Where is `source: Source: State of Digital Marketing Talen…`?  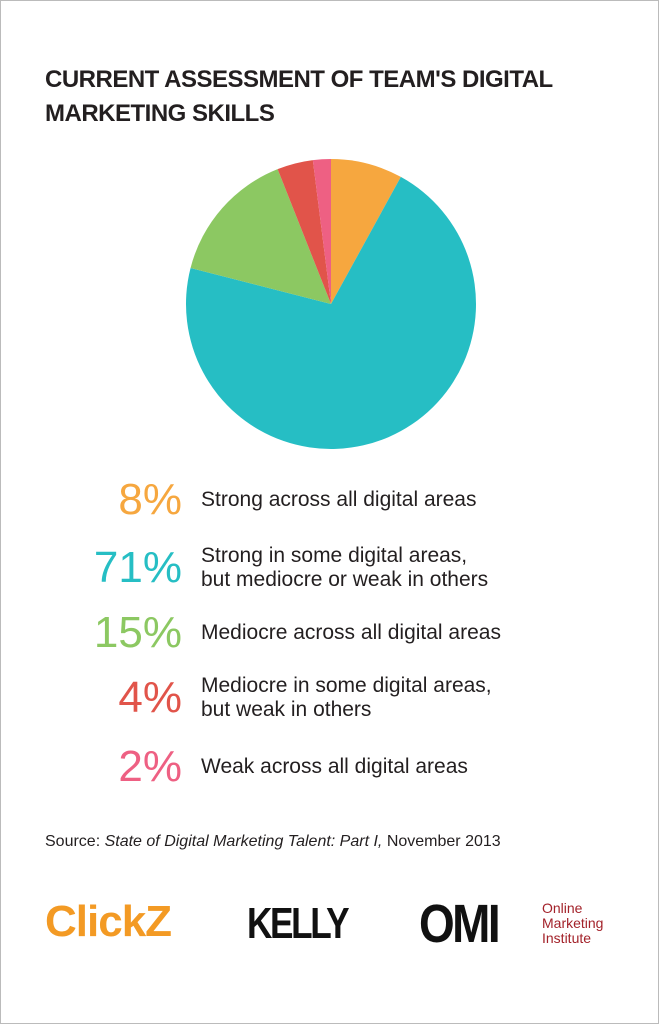 source: Source: State of Digital Marketing Talen… is located at coordinates (273, 842).